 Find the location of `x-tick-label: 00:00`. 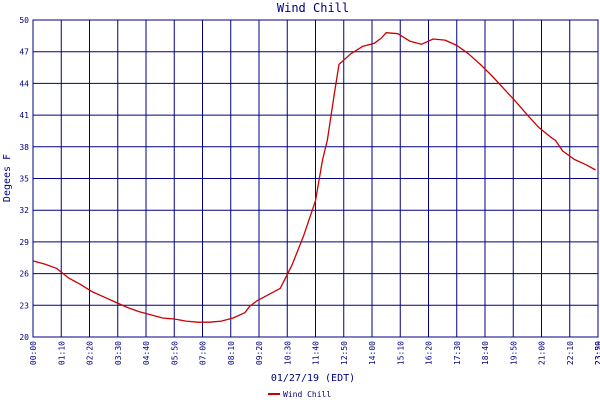

x-tick-label: 00:00 is located at coordinates (33, 353).